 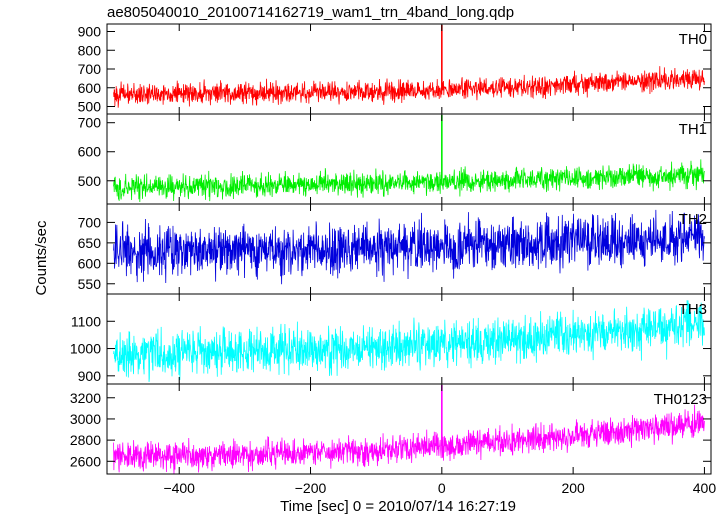 I want to click on light-curve-th0, so click(x=409, y=87).